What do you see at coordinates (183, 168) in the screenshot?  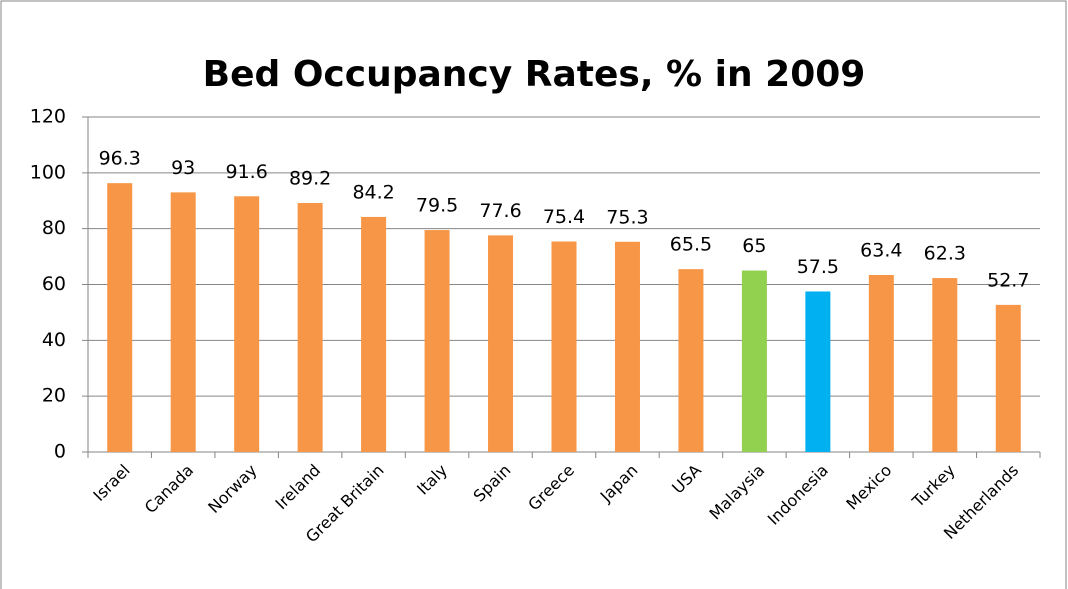 I see `data-label: 93` at bounding box center [183, 168].